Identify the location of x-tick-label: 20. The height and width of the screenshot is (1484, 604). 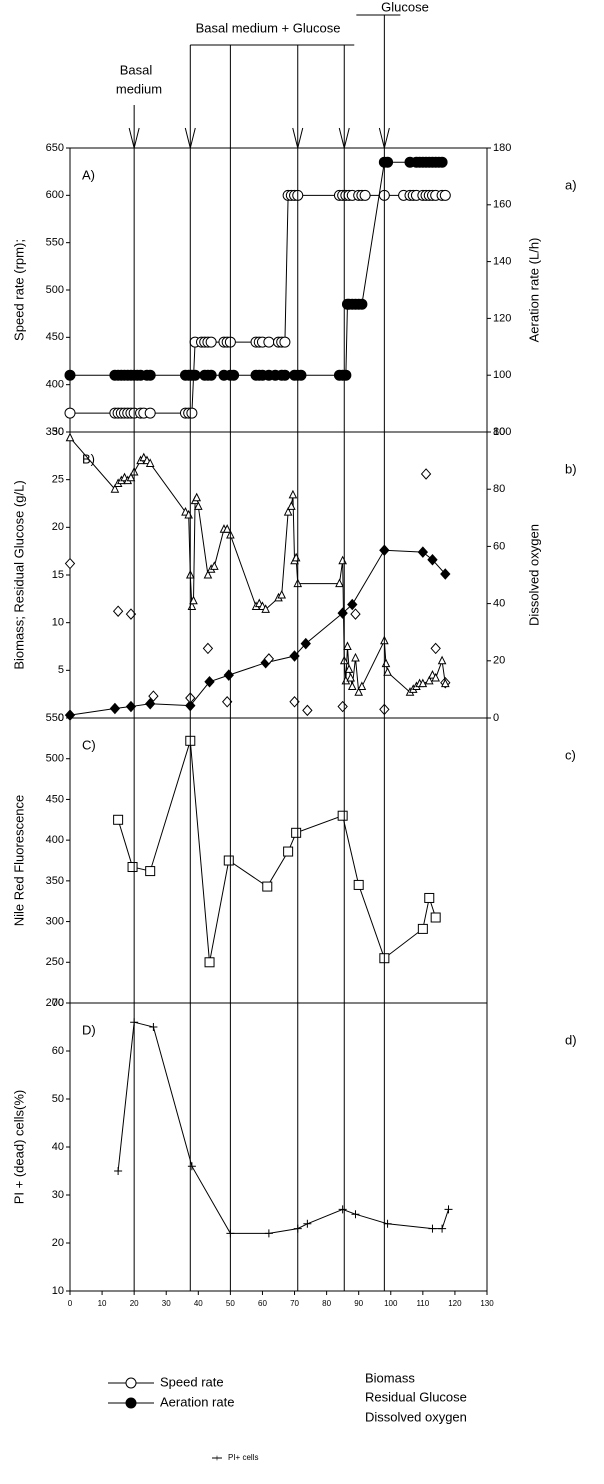
(134, 1303).